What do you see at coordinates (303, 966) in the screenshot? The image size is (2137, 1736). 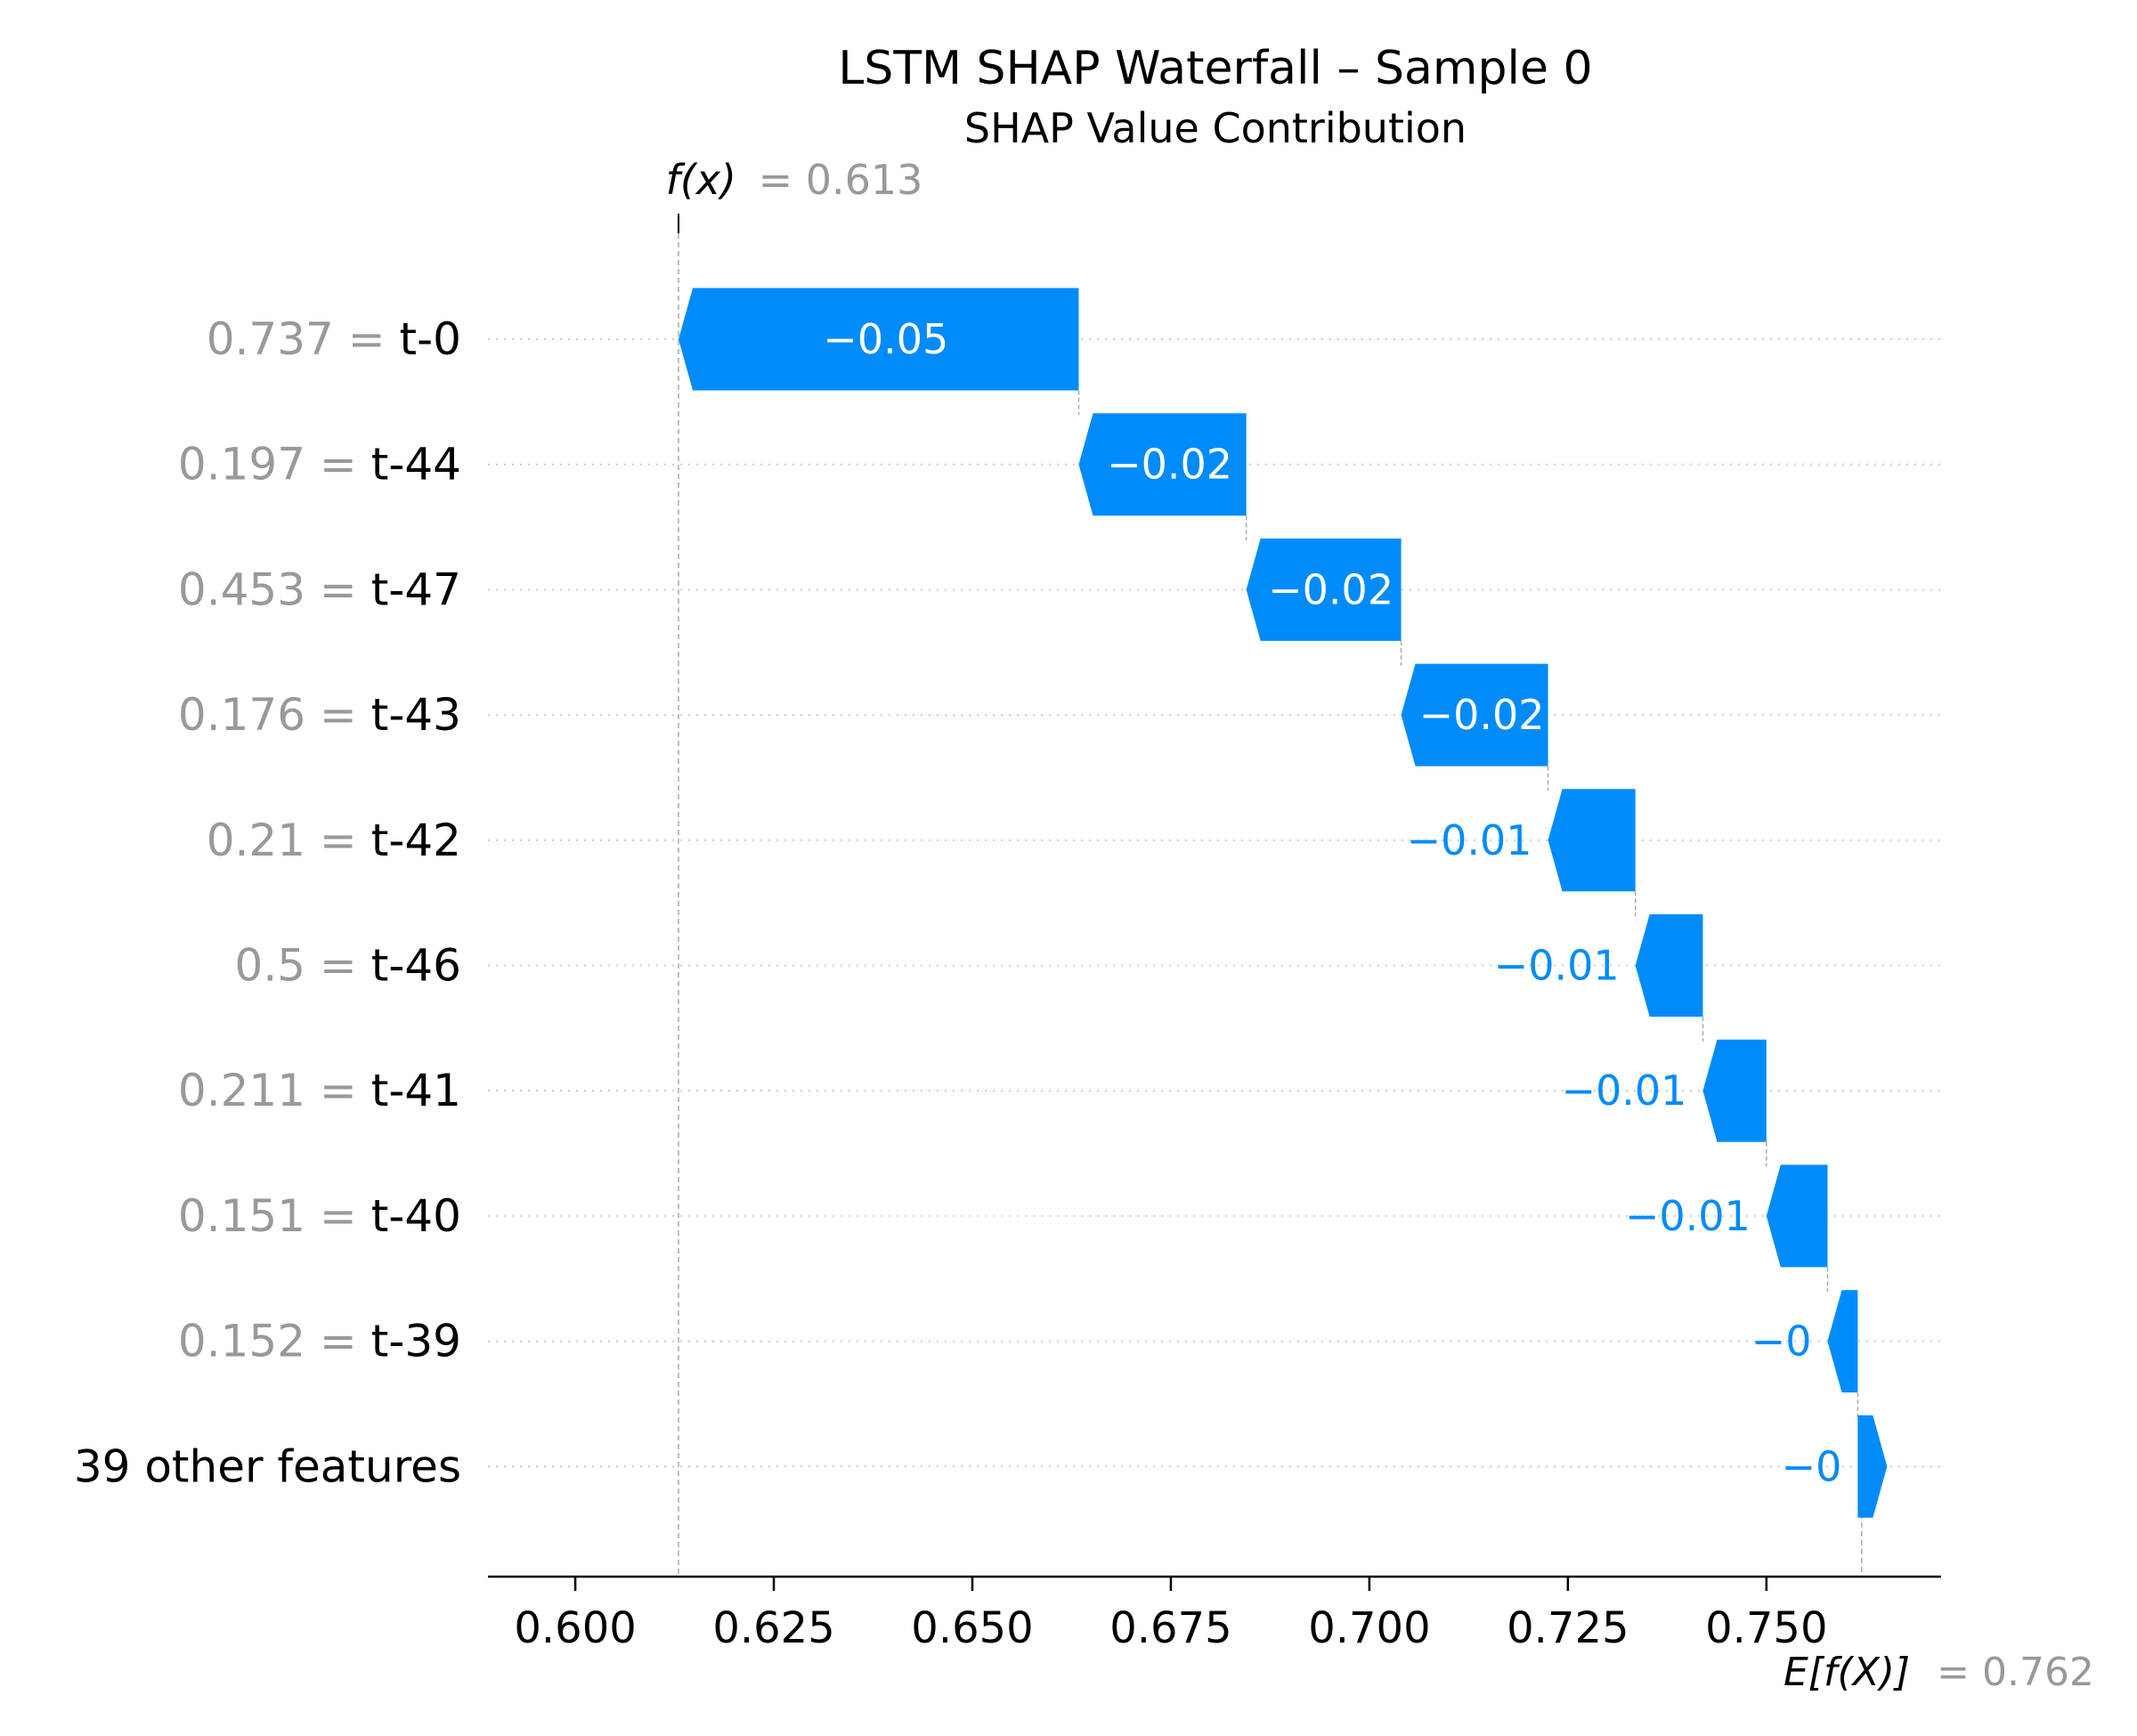 I see `feature-value: 0.5 =` at bounding box center [303, 966].